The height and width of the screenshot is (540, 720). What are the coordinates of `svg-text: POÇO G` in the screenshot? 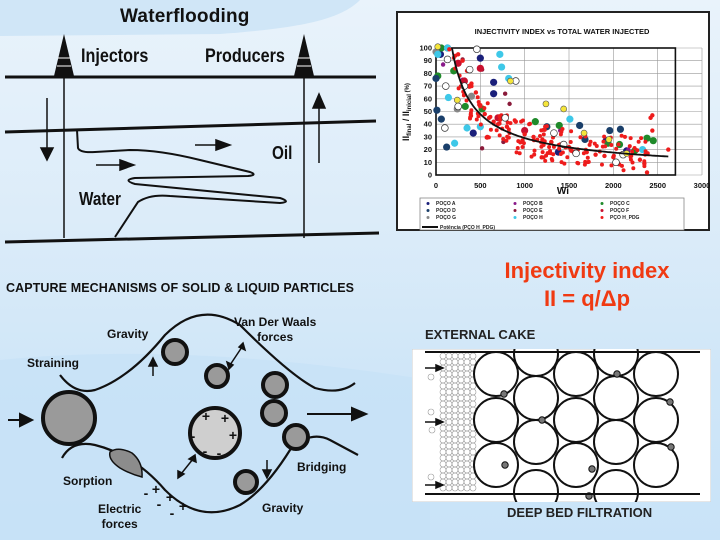 It's located at (446, 218).